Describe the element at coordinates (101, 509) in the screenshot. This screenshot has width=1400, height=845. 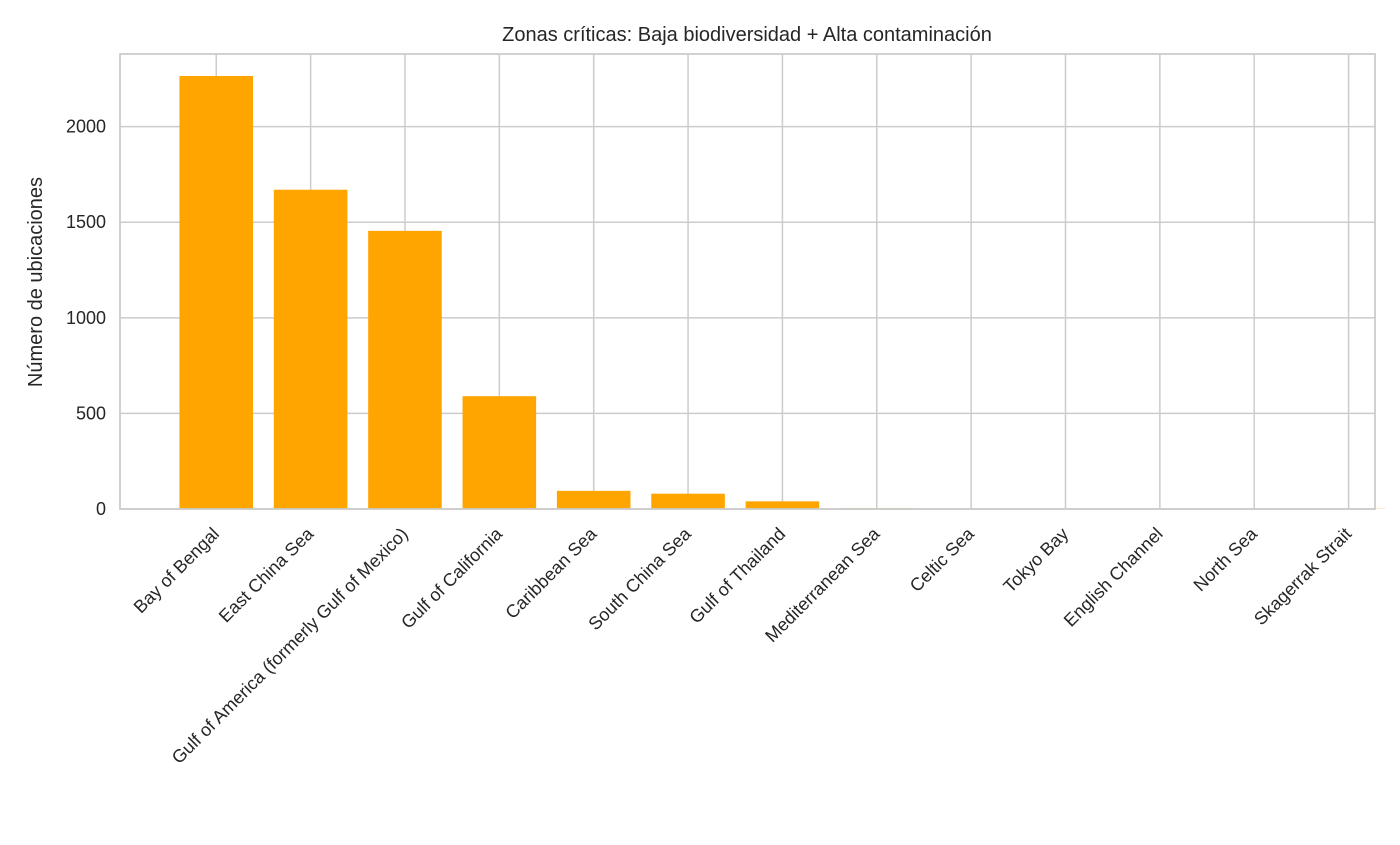
I see `y-tick-label: 0` at that location.